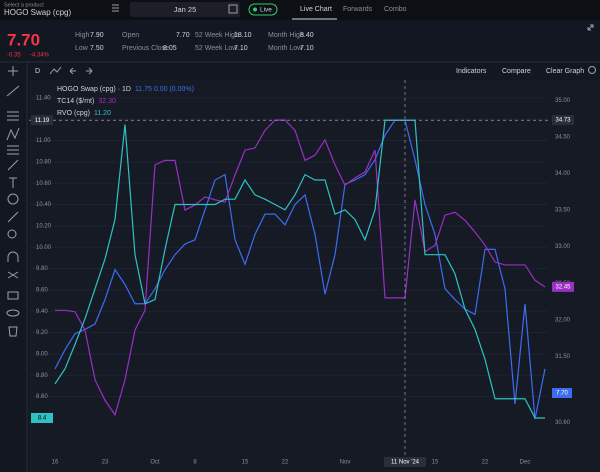 This screenshot has width=600, height=472. Describe the element at coordinates (435, 463) in the screenshot. I see `x-tick-label: 15` at that location.